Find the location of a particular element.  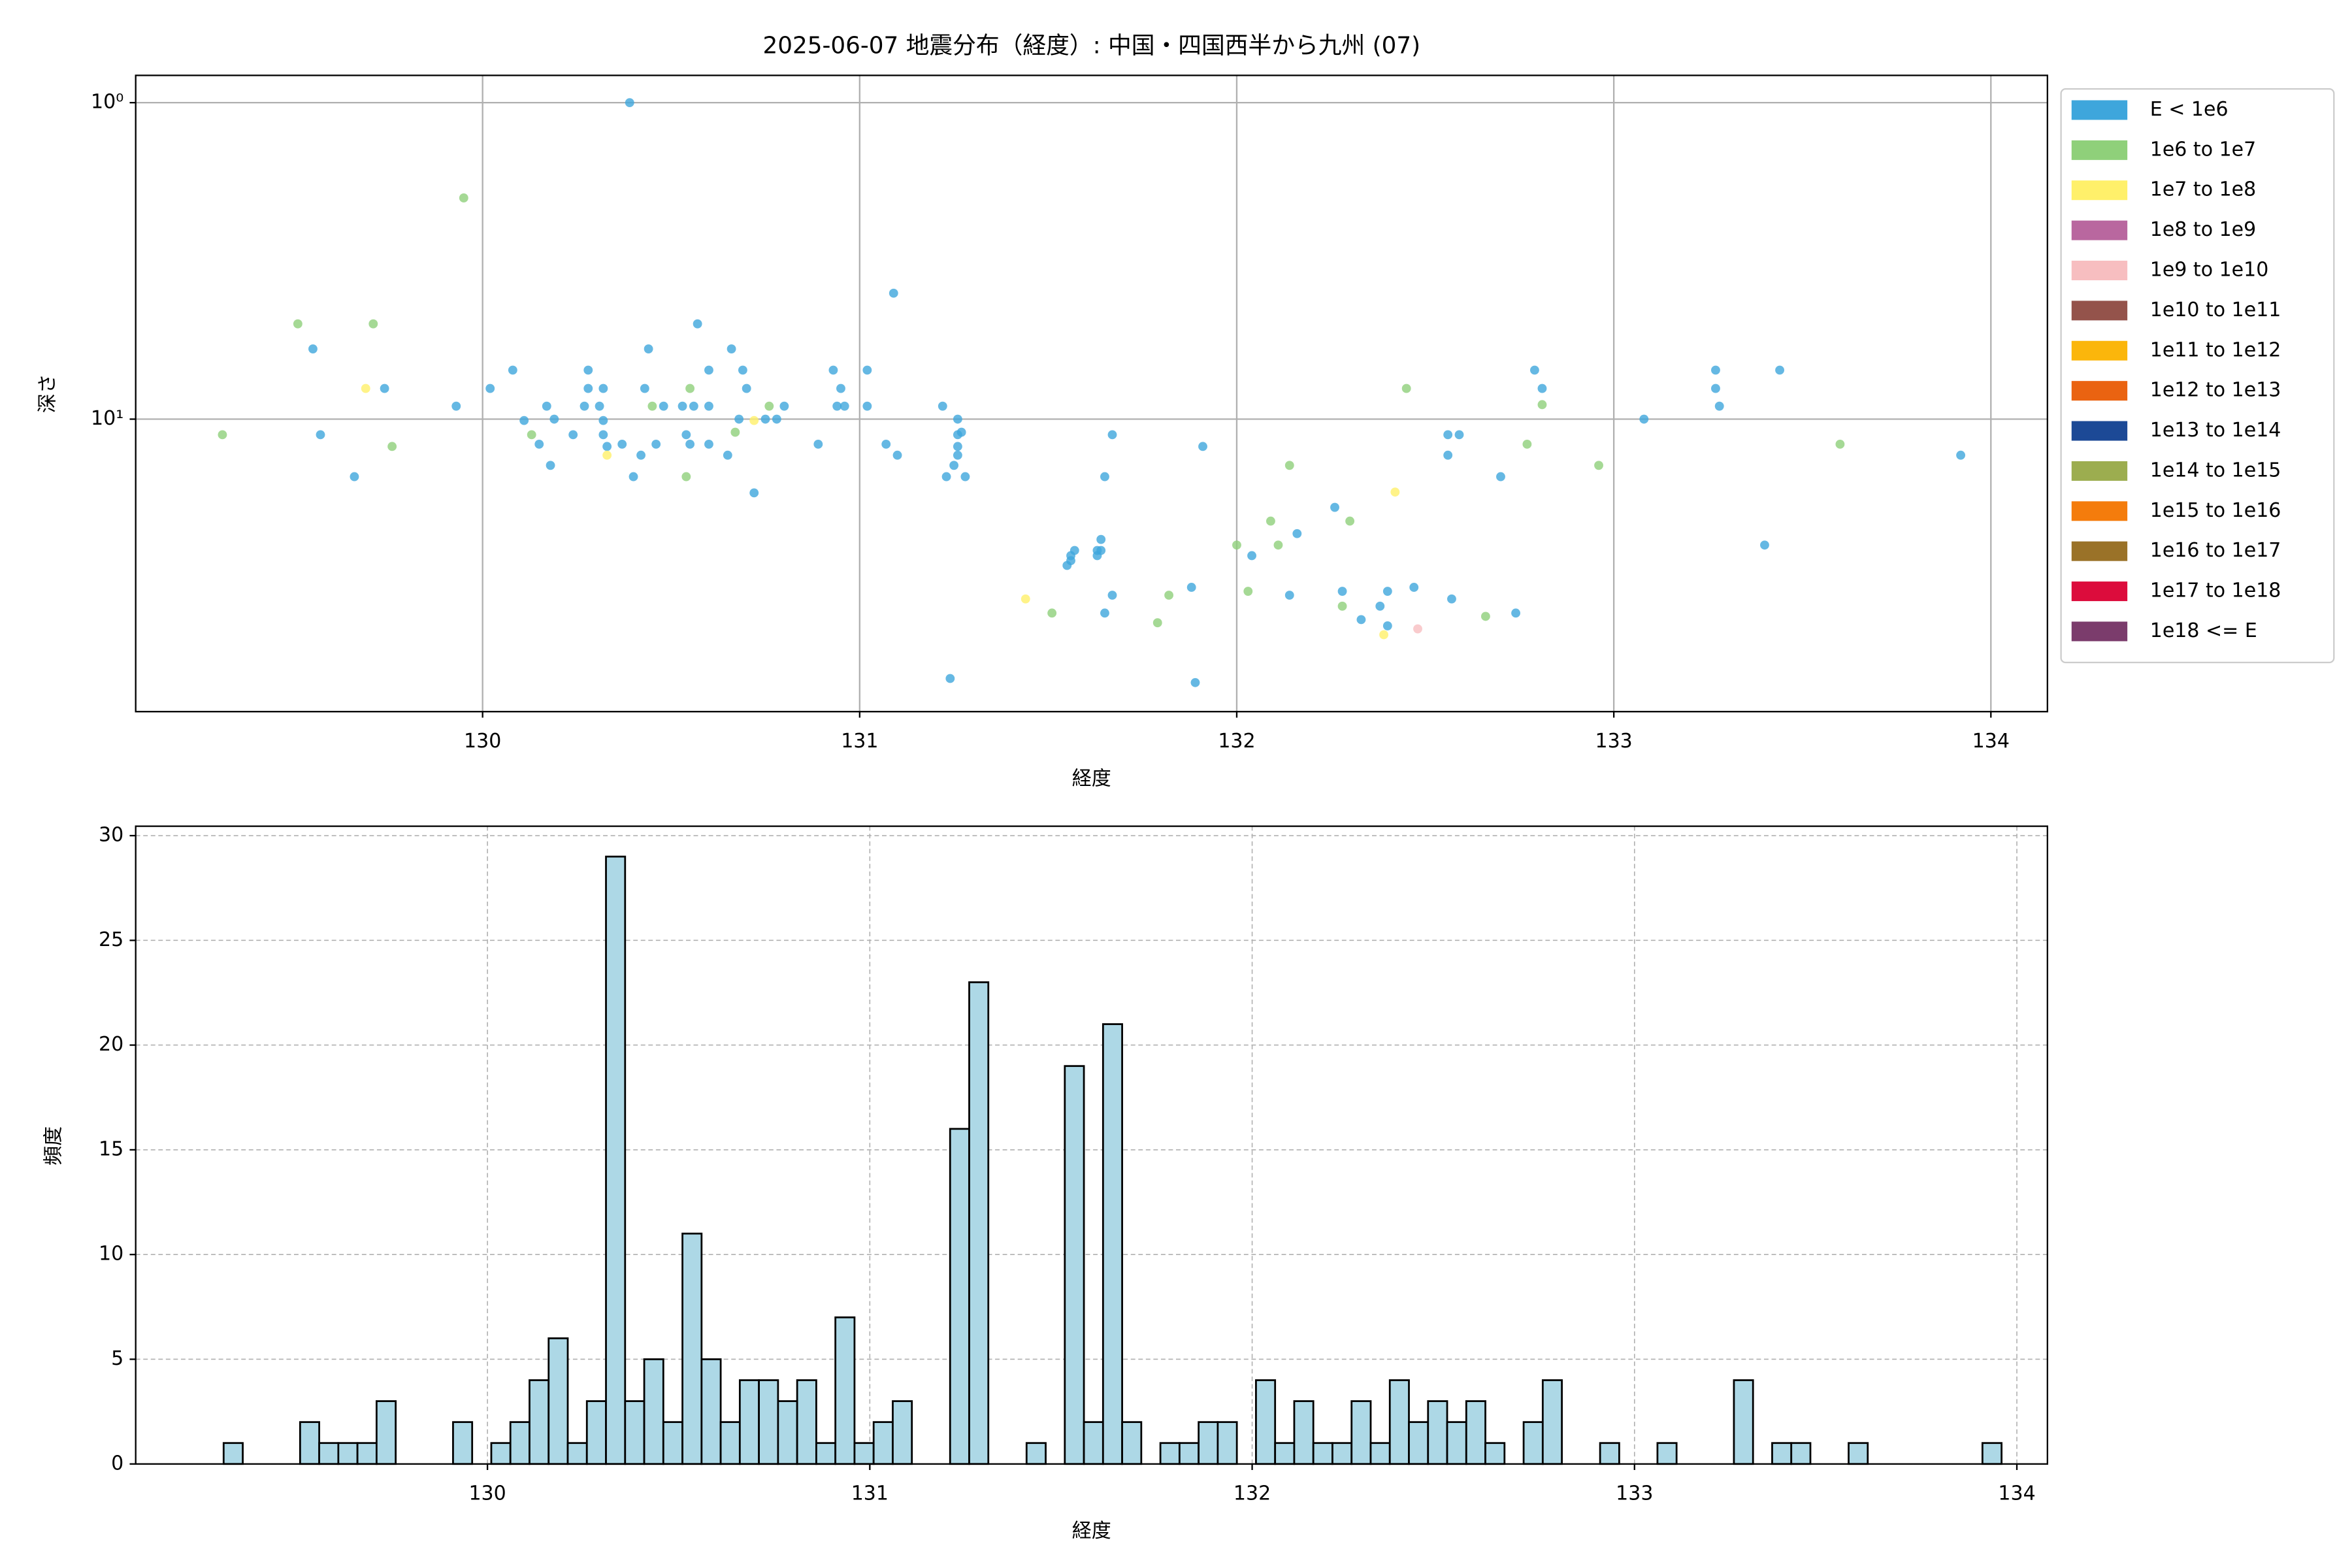

y-axis-label: 頻度 is located at coordinates (53, 1146).